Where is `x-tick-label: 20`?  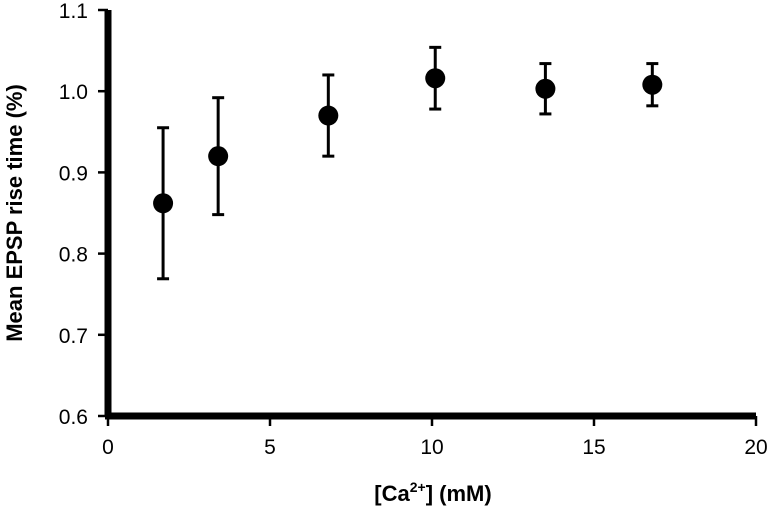
x-tick-label: 20 is located at coordinates (755, 447).